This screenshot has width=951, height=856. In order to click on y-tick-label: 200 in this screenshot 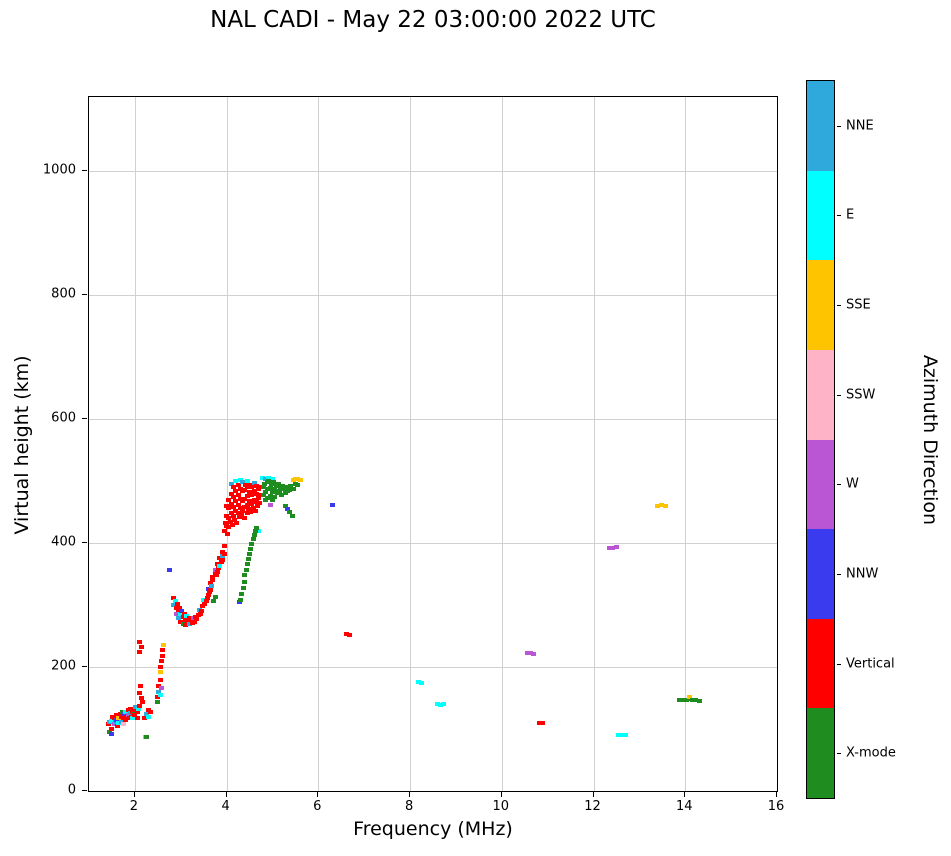, I will do `click(63, 666)`.